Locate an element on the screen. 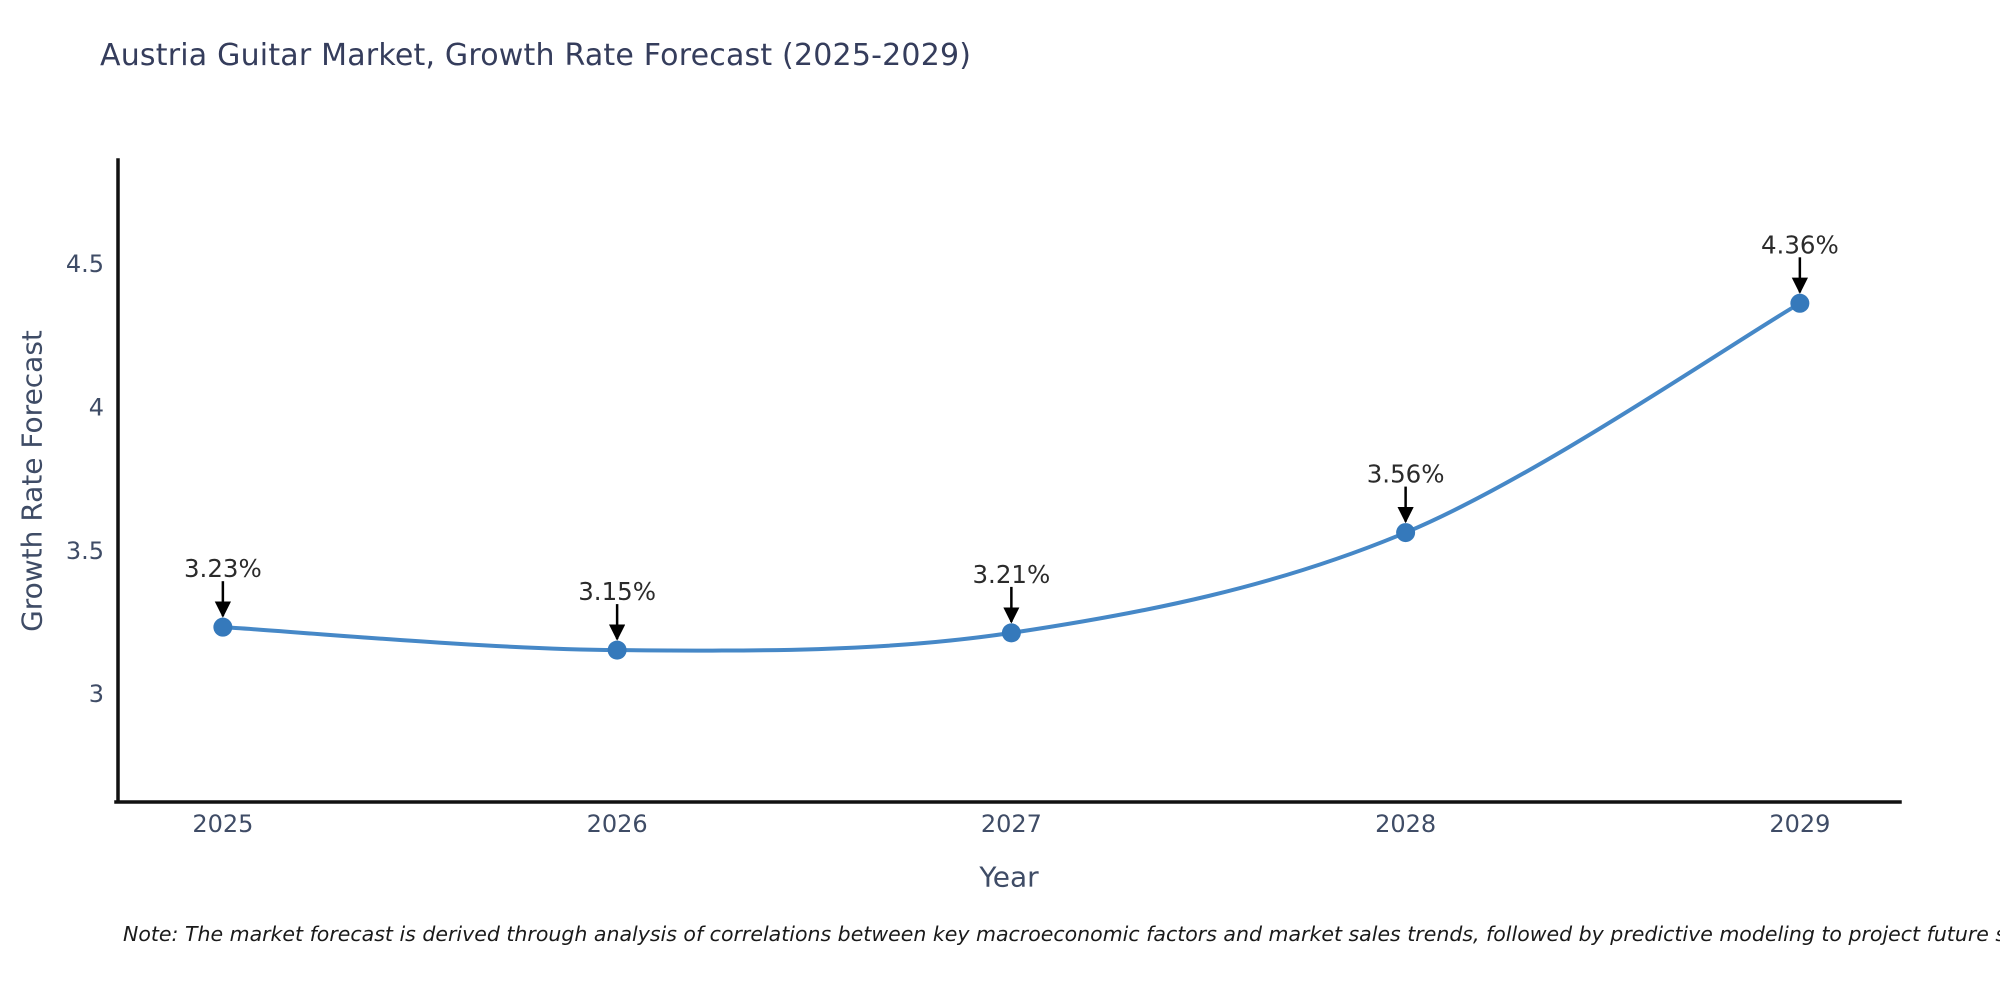 The image size is (2000, 1000). annotation-label: 3.56% is located at coordinates (1406, 474).